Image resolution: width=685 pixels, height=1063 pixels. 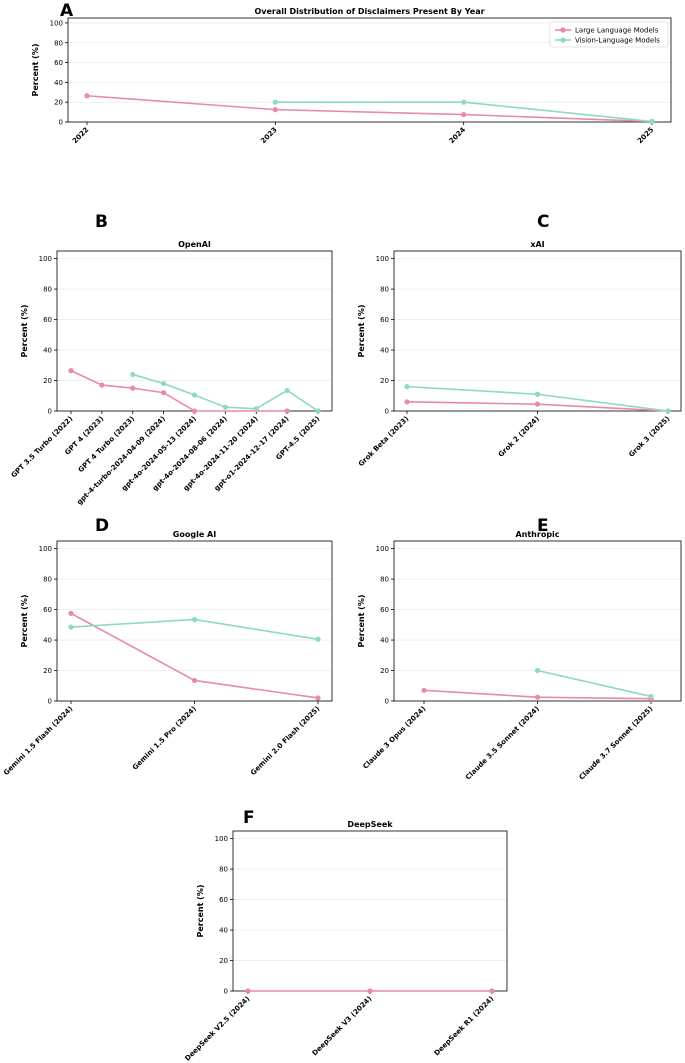 I want to click on panel-letter: B, so click(x=101, y=222).